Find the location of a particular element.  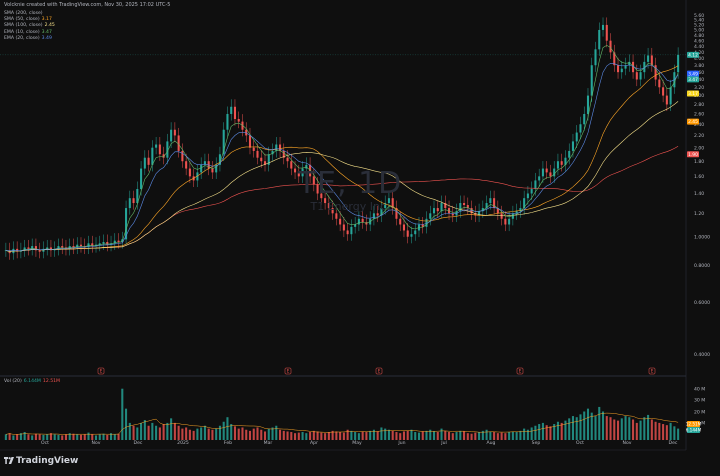

indicator-sma-50: SMA (50, close) 3.17 is located at coordinates (29, 20).